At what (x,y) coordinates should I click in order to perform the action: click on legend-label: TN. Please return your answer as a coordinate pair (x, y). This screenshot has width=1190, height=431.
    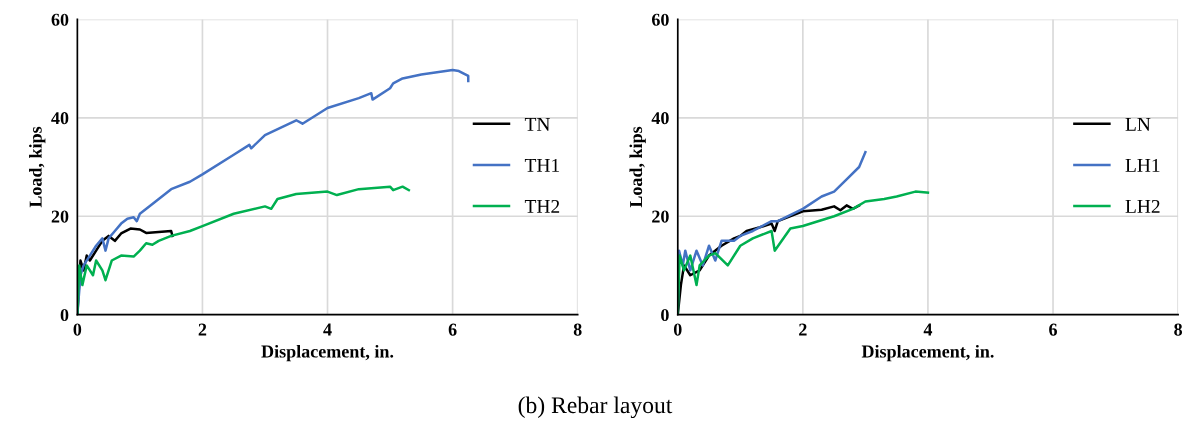
    Looking at the image, I should click on (537, 124).